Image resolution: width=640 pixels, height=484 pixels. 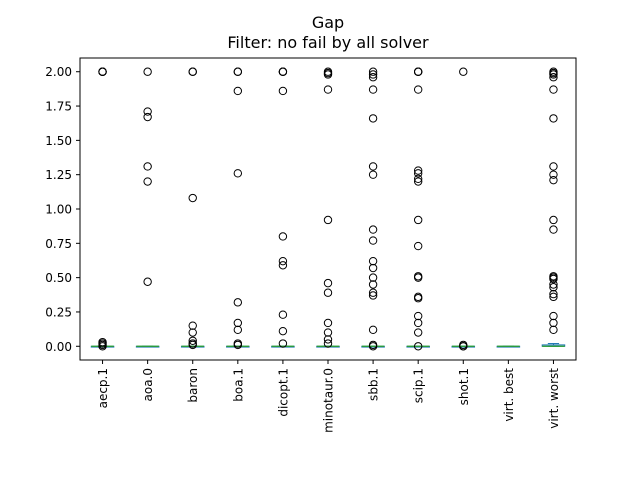 I want to click on x-tick-label: shot.1, so click(x=464, y=386).